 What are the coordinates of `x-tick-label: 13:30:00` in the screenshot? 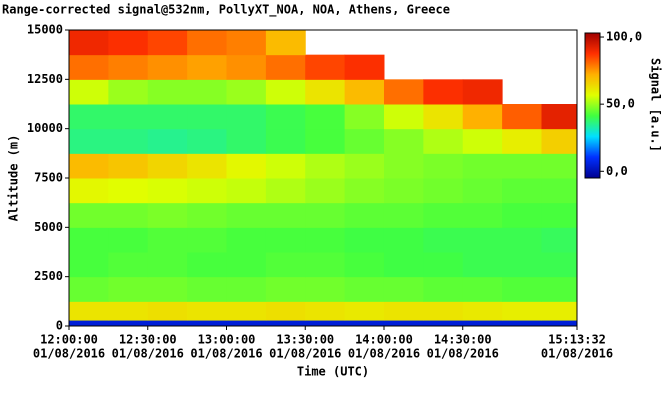 It's located at (305, 340).